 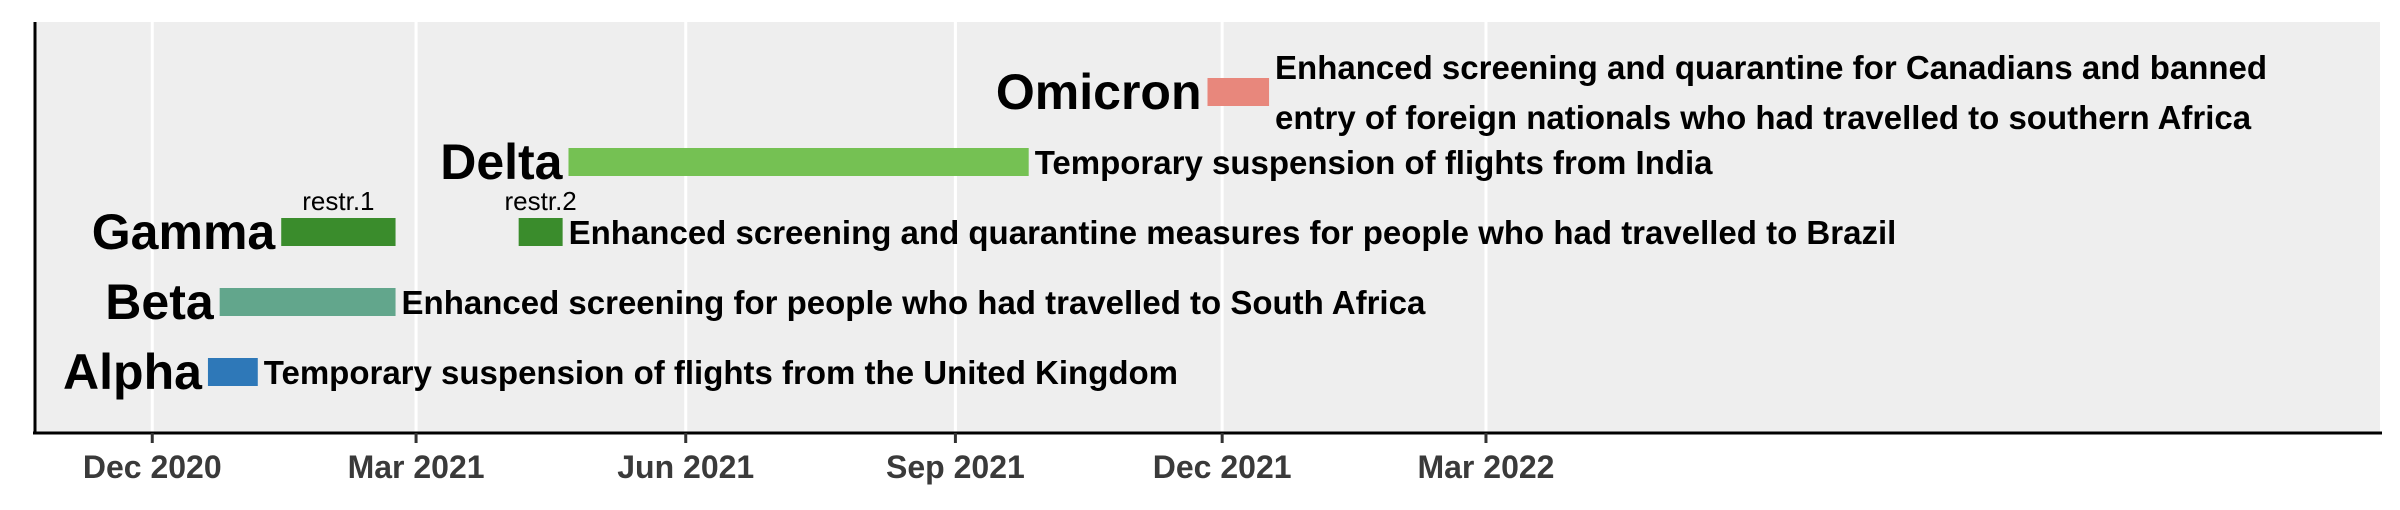 What do you see at coordinates (307, 302) in the screenshot?
I see `bar-beta` at bounding box center [307, 302].